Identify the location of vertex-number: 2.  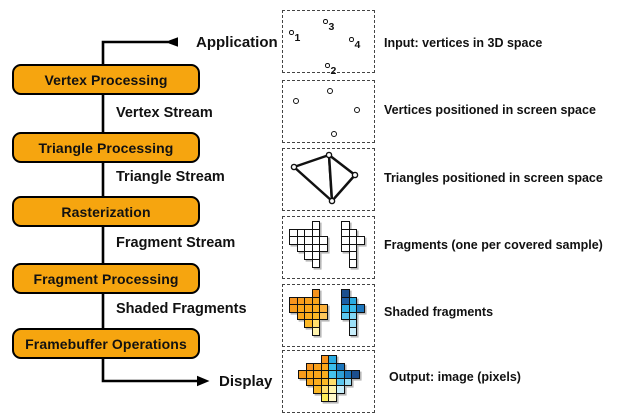
(333, 70).